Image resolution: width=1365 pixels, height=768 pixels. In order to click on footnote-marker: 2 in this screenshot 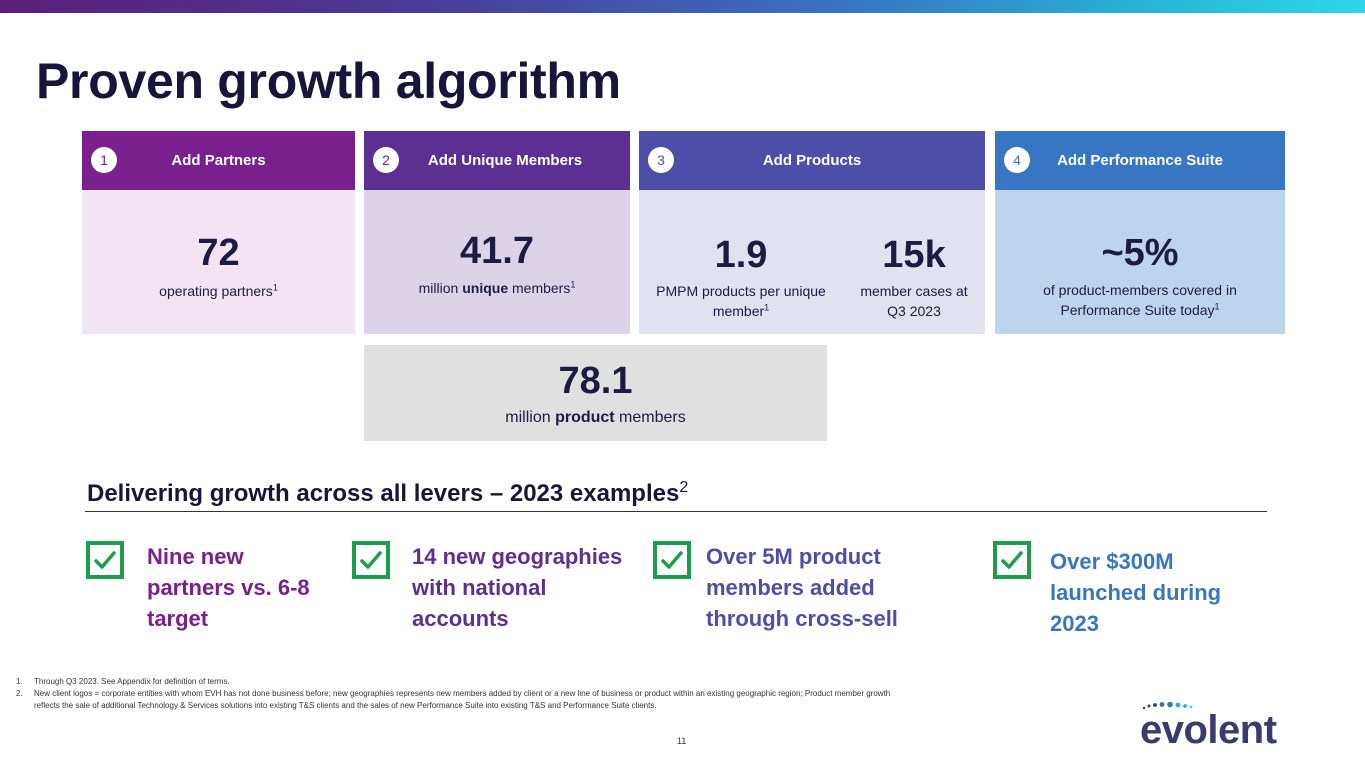, I will do `click(684, 487)`.